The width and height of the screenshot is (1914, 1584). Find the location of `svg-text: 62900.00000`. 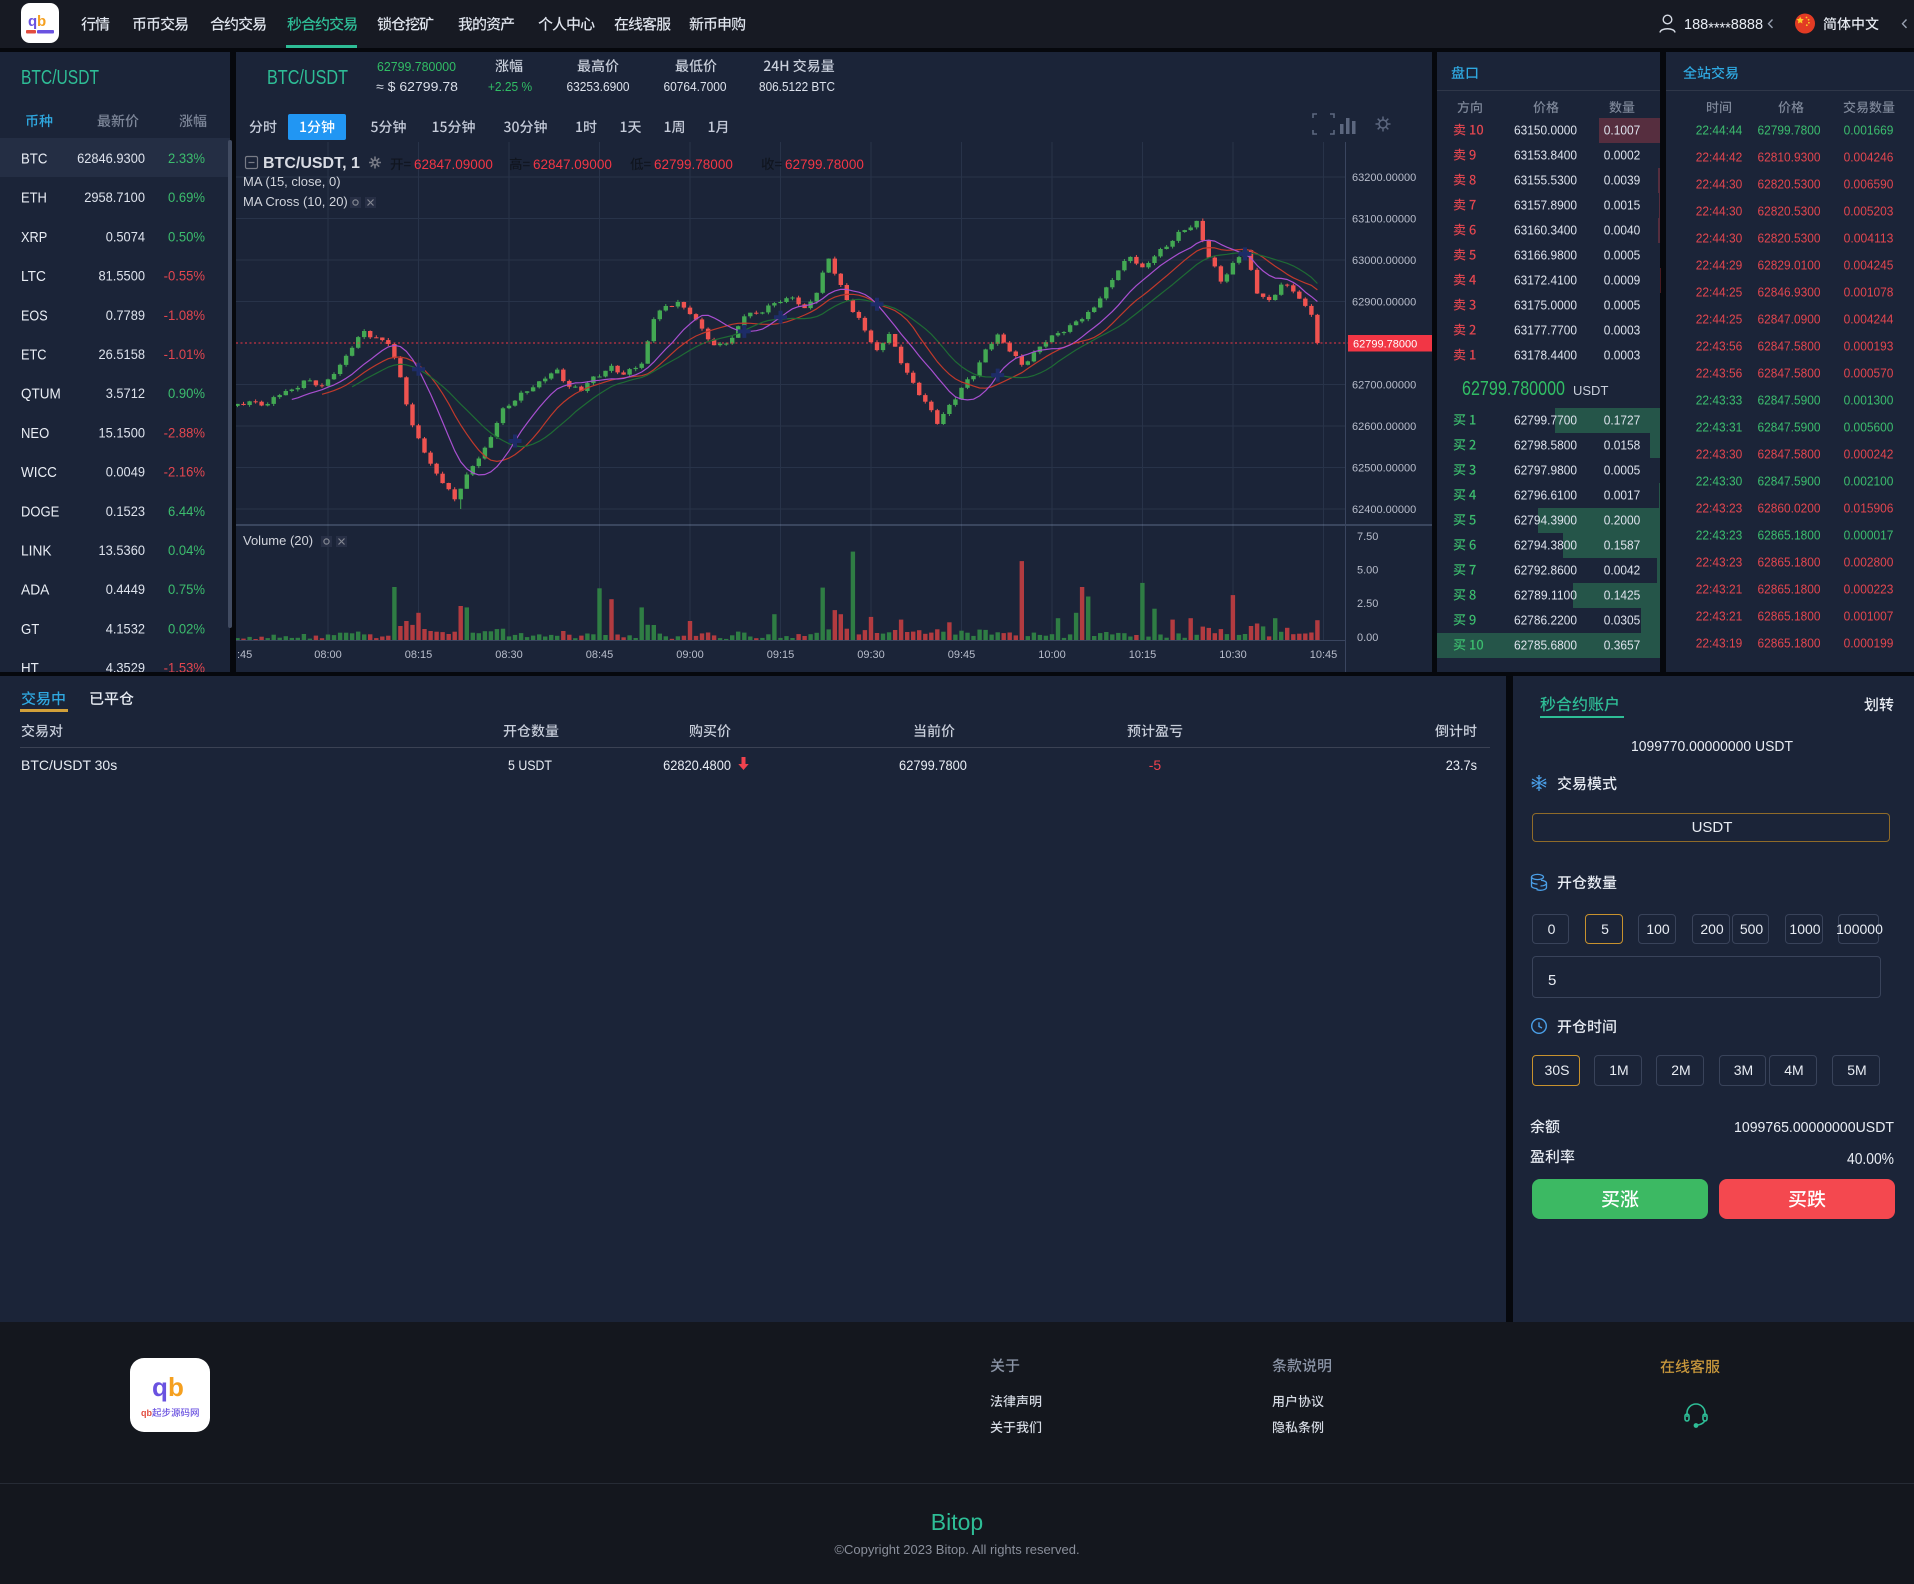

svg-text: 62900.00000 is located at coordinates (1384, 303).